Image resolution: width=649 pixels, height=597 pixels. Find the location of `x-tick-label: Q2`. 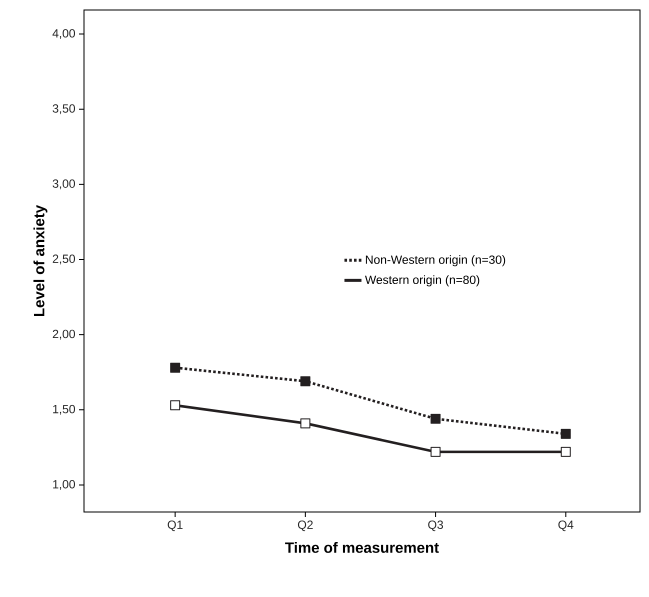

x-tick-label: Q2 is located at coordinates (305, 526).